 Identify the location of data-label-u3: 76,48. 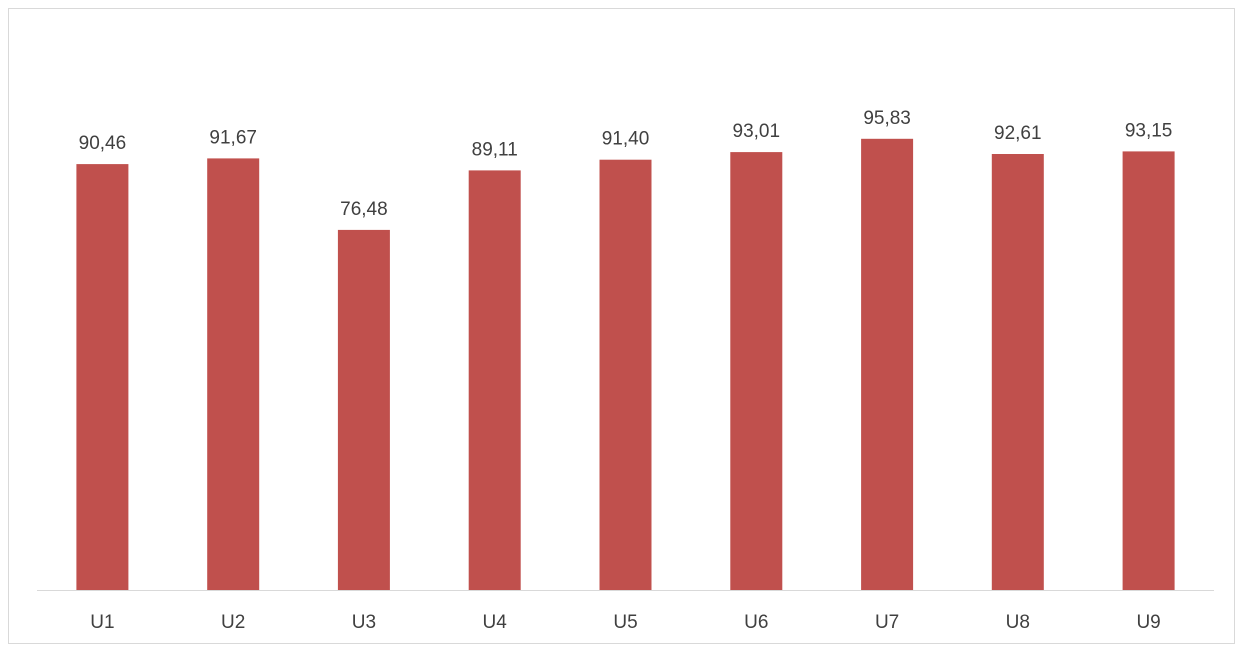
(364, 209).